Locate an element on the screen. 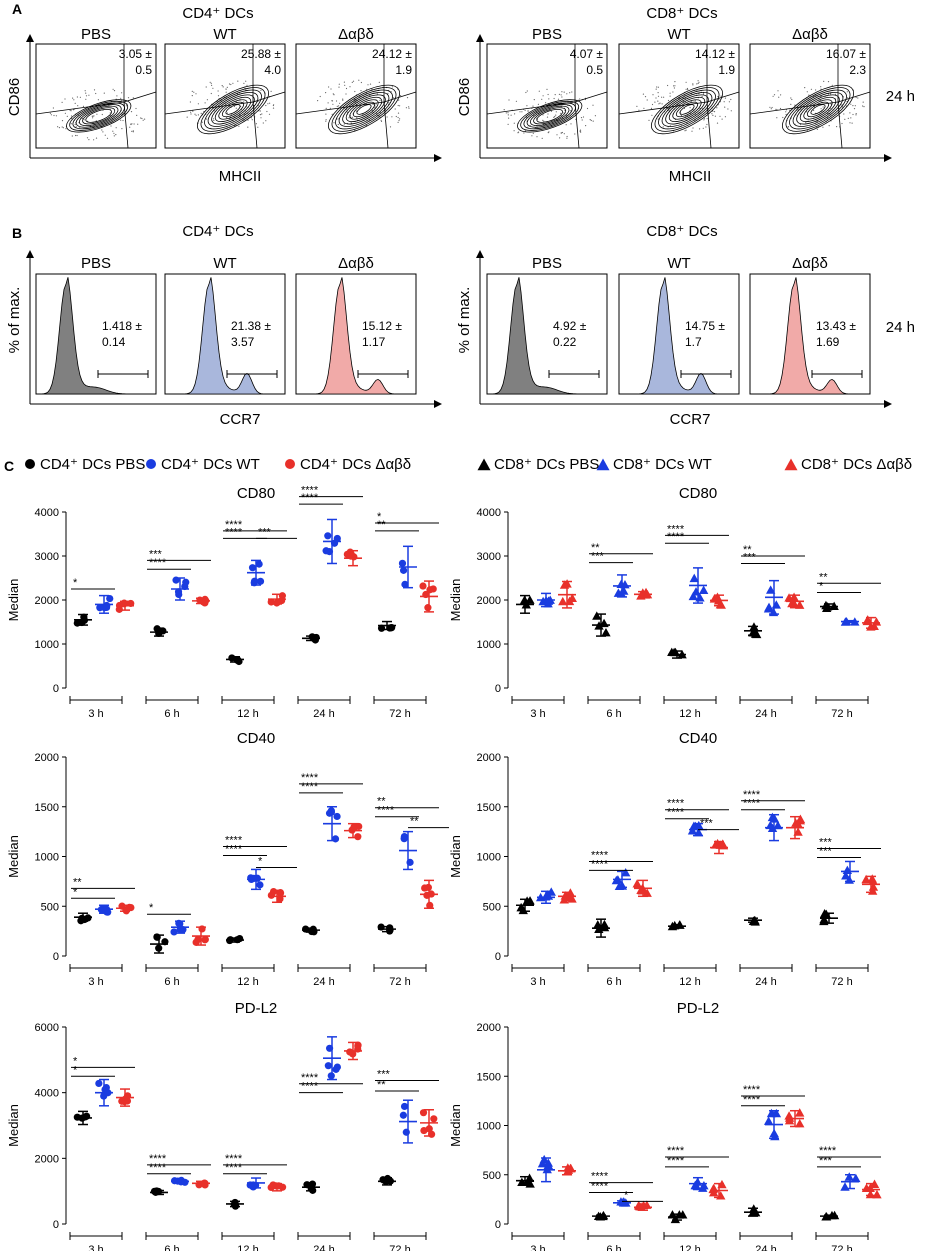  x-axis-label: CCR7 is located at coordinates (240, 419).